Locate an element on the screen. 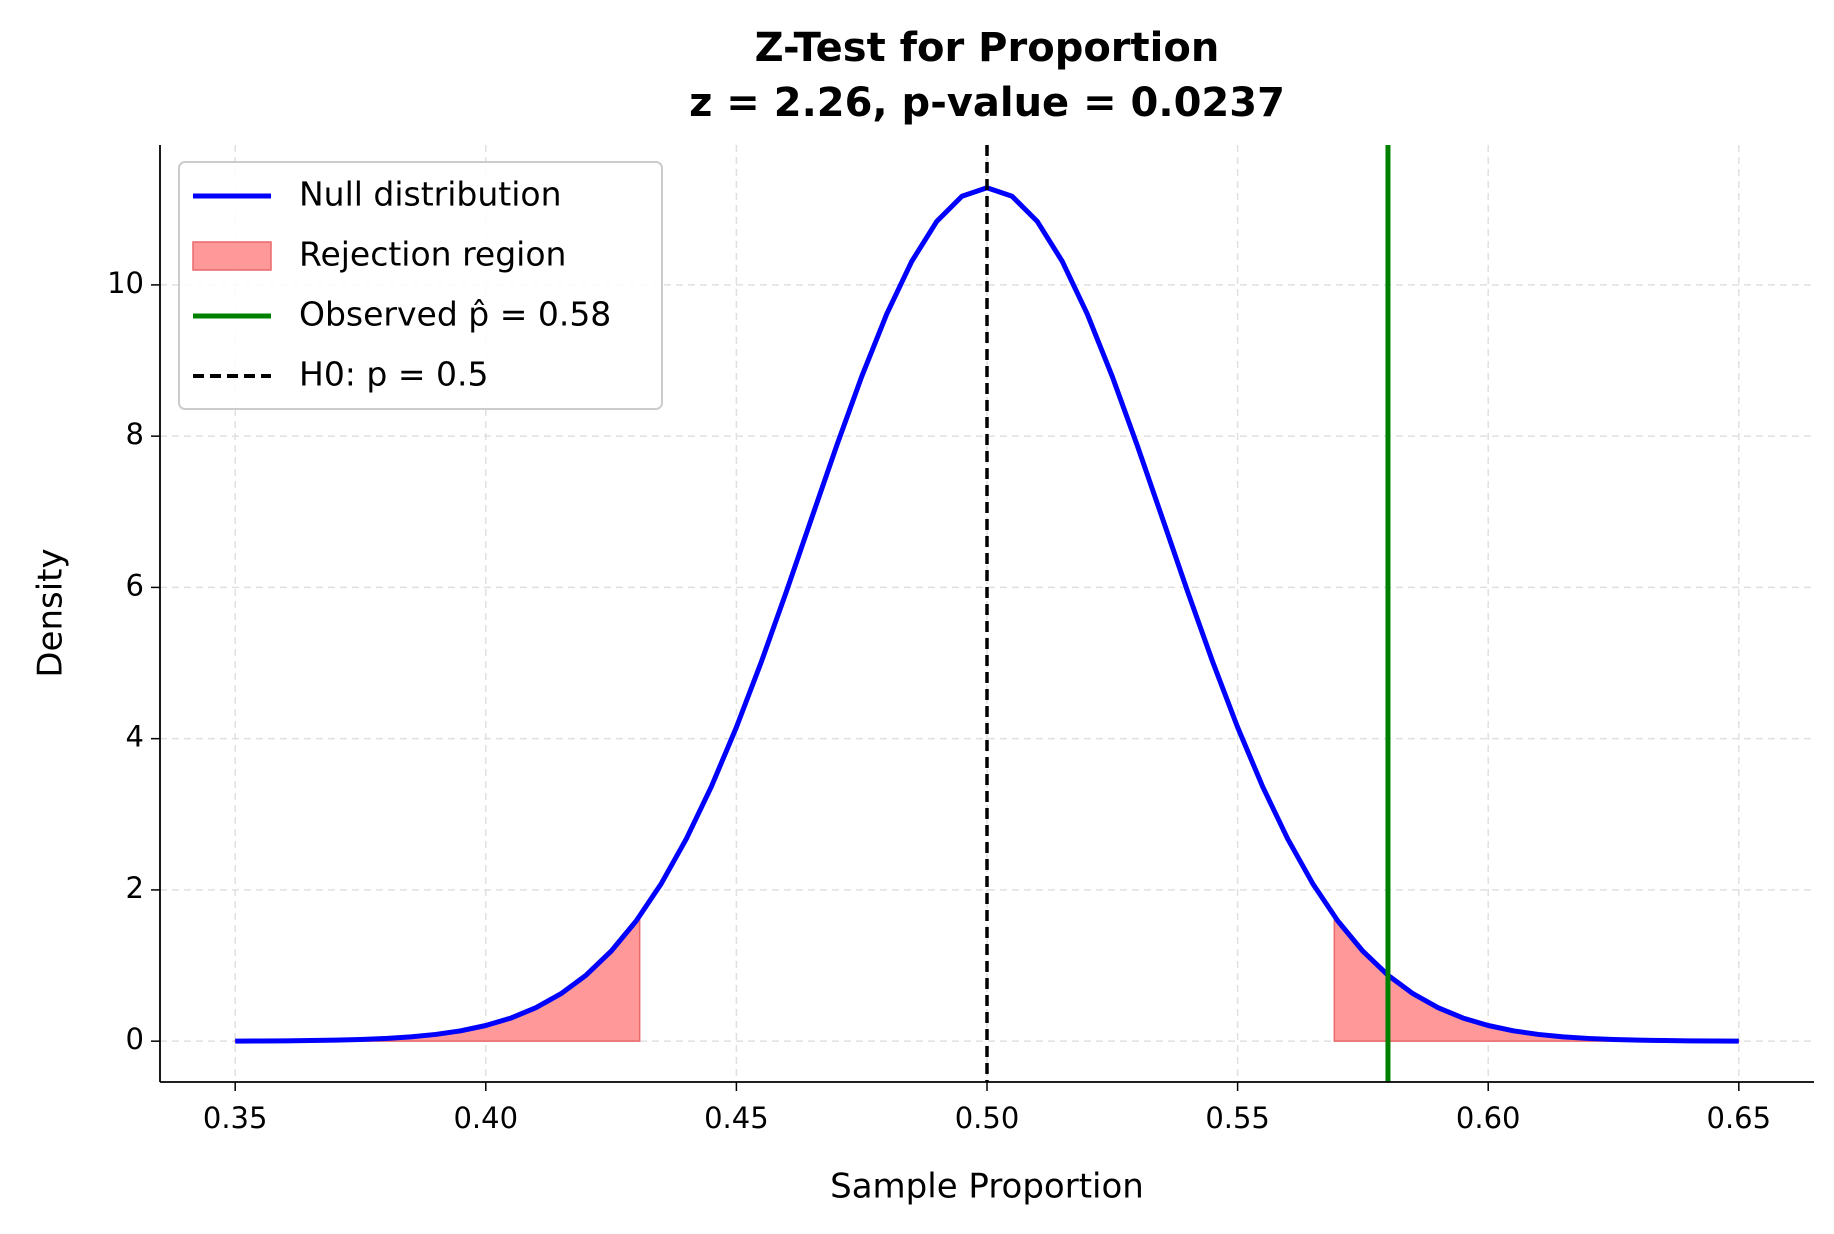 This screenshot has height=1234, width=1834. x-tick-label: 0.50 is located at coordinates (987, 1118).